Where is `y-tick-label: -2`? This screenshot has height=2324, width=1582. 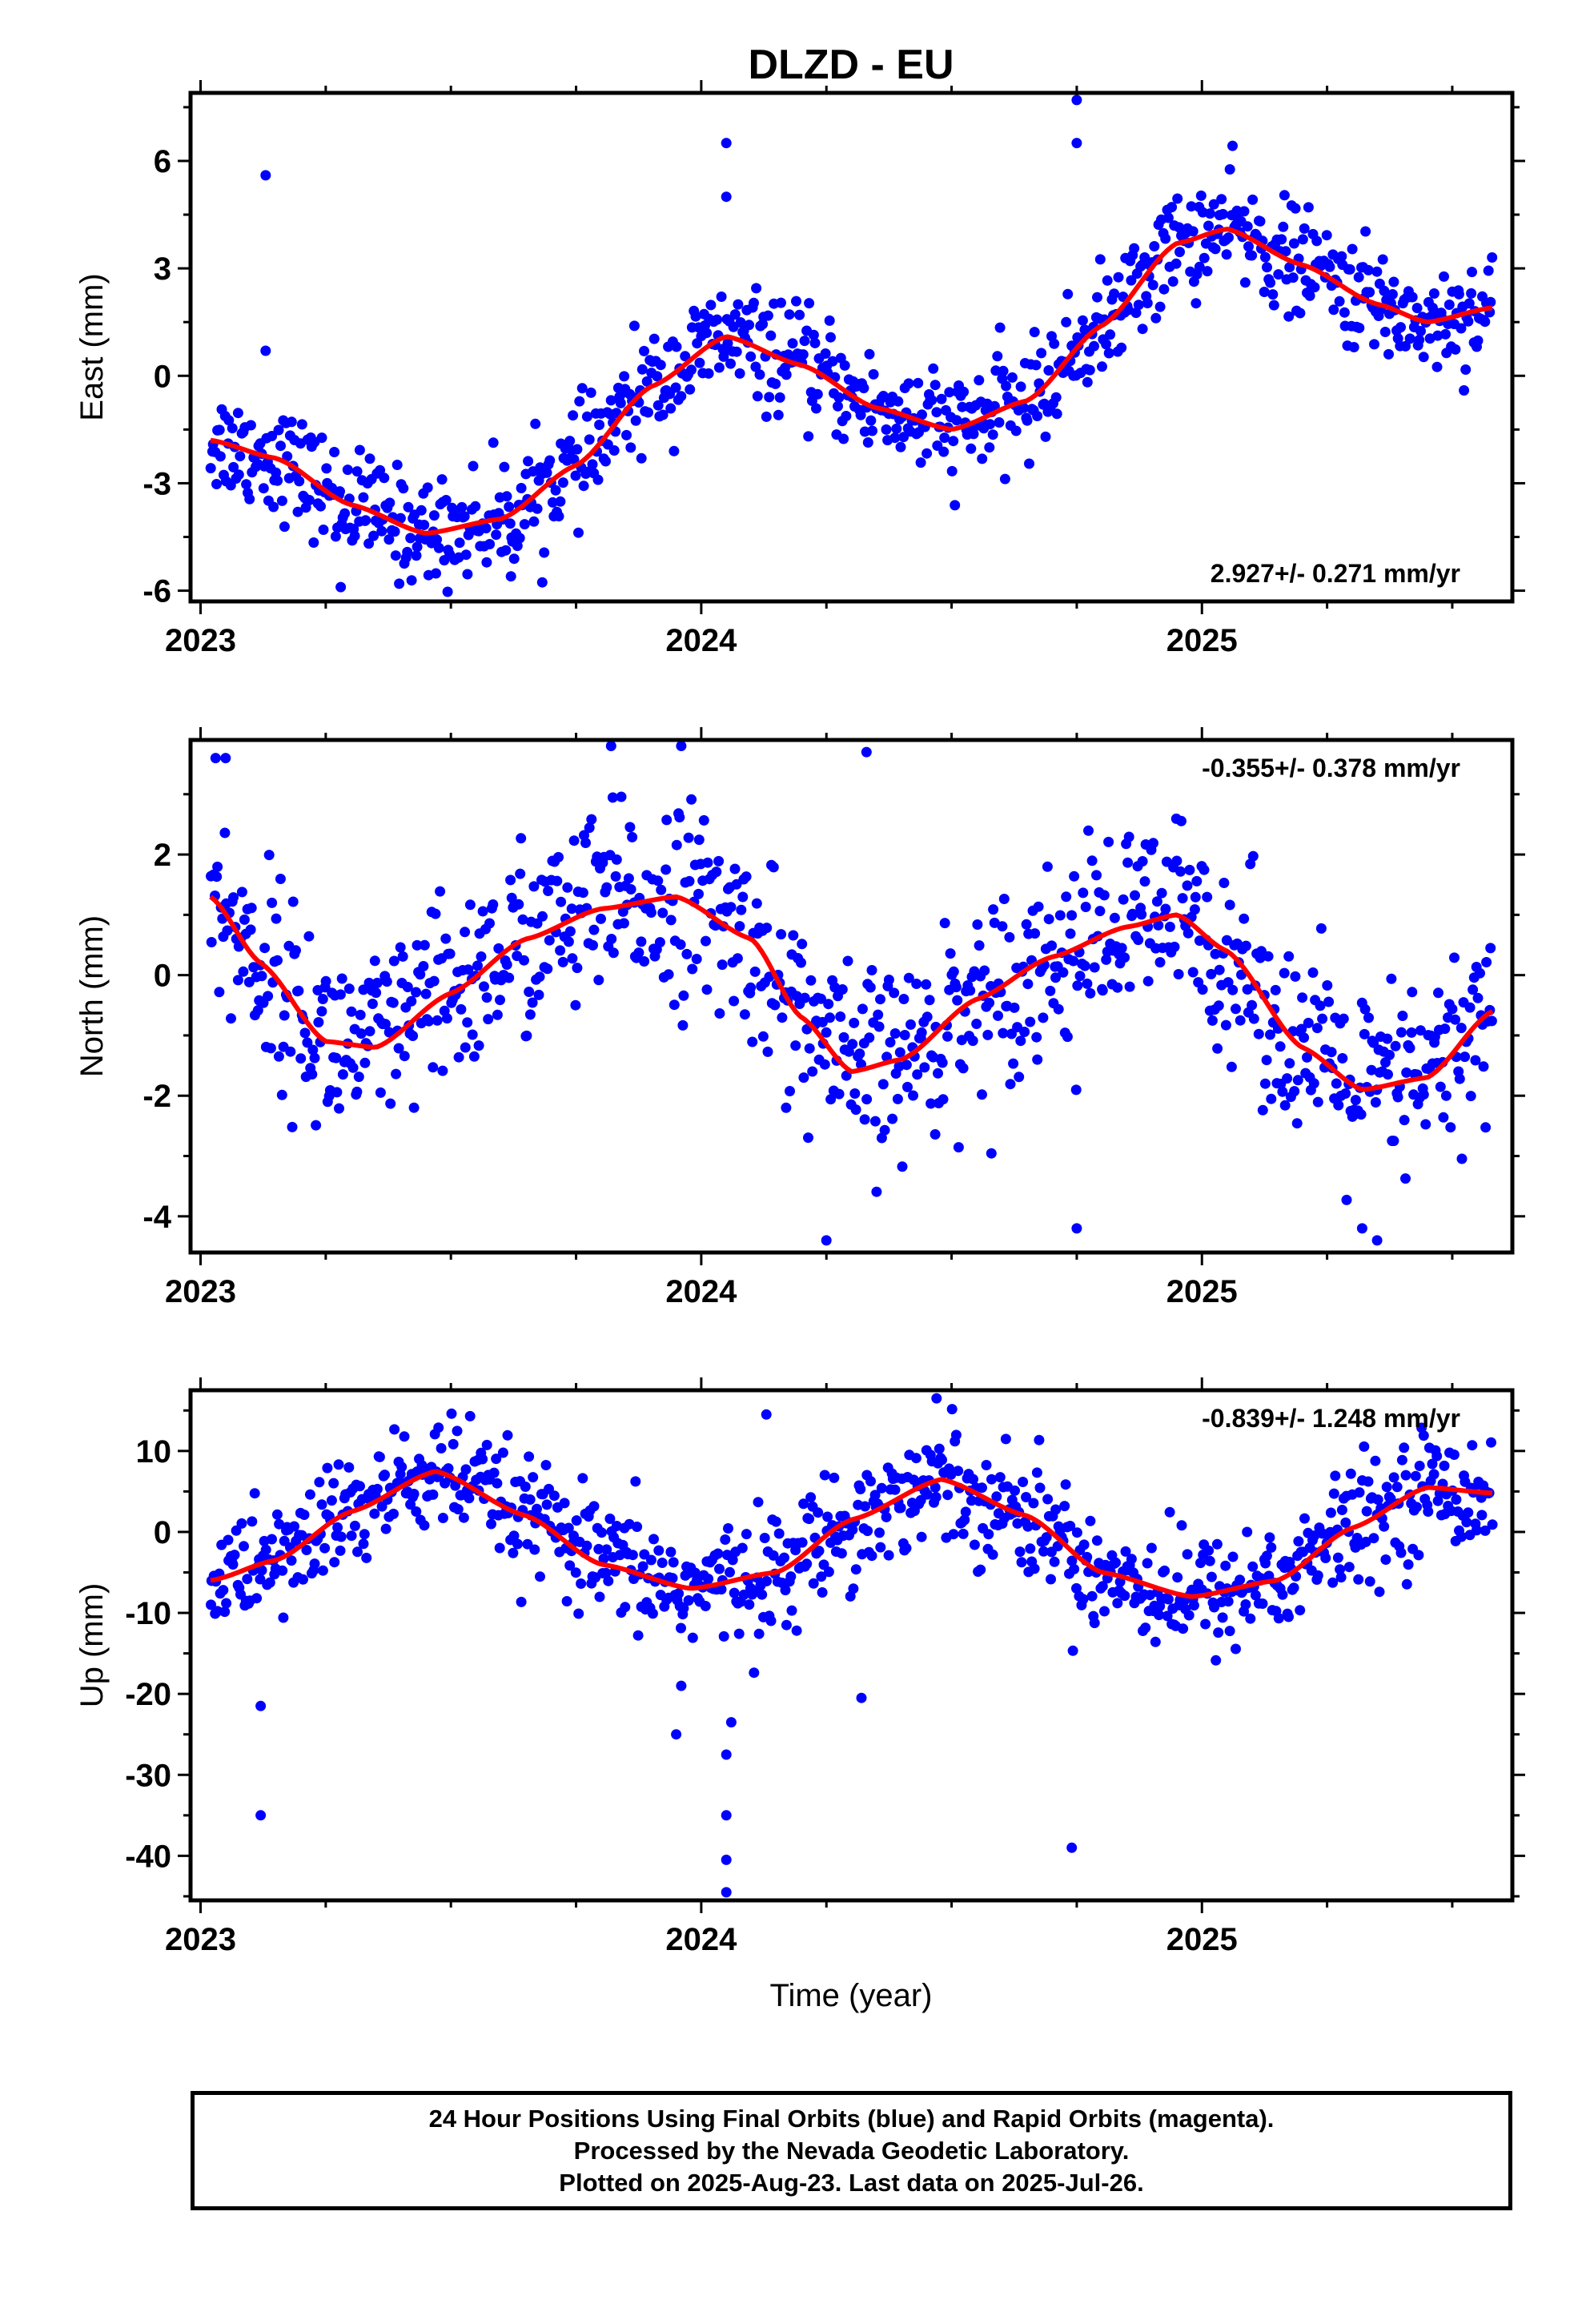
y-tick-label: -2 is located at coordinates (157, 1096).